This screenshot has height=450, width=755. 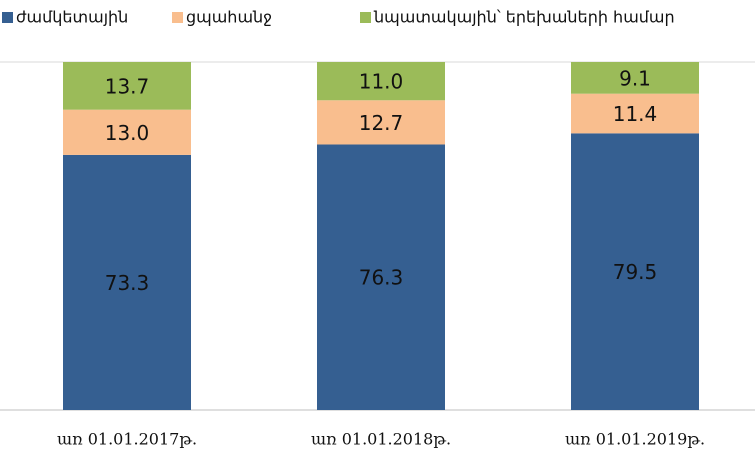 What do you see at coordinates (635, 439) in the screenshot?
I see `x-tick-label: առ 01.01.2019թ.` at bounding box center [635, 439].